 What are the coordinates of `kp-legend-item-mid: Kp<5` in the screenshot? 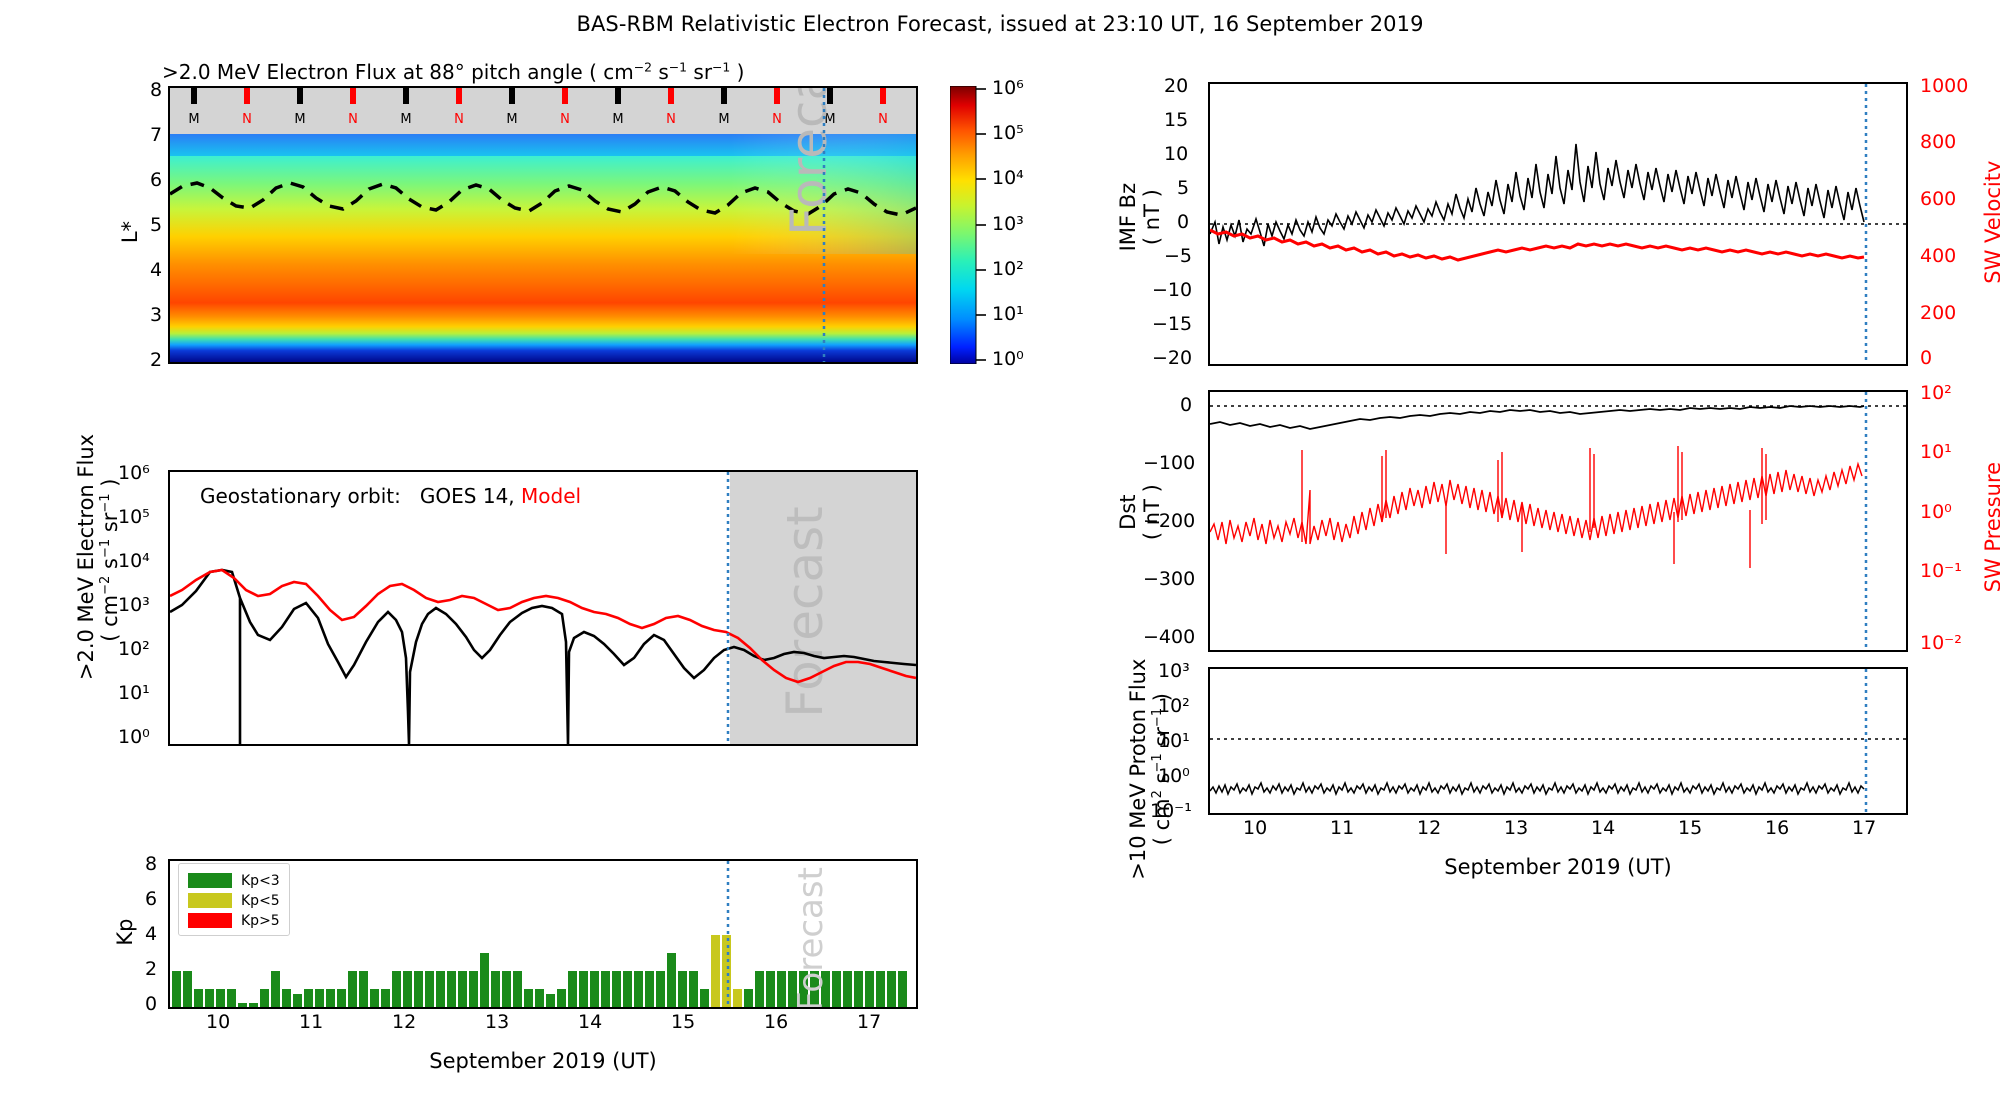 It's located at (234, 899).